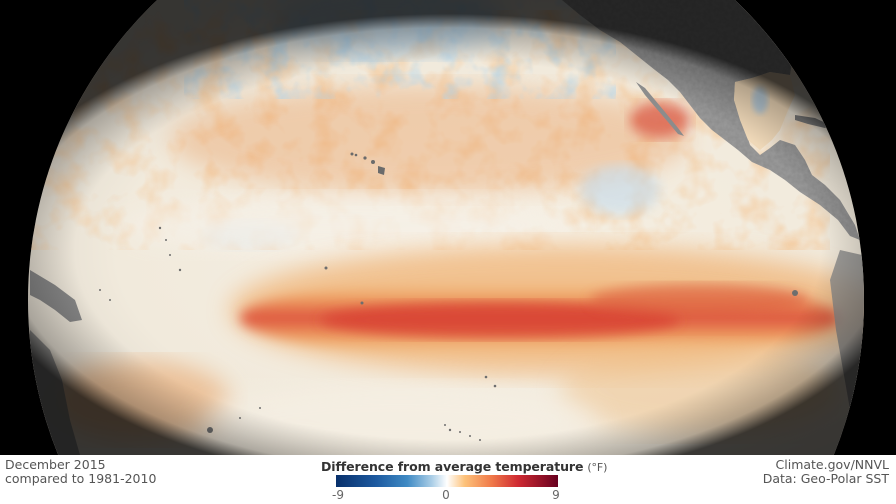 The width and height of the screenshot is (896, 504). Describe the element at coordinates (832, 464) in the screenshot. I see `credit-label: Climate.gov/NNVL` at that location.